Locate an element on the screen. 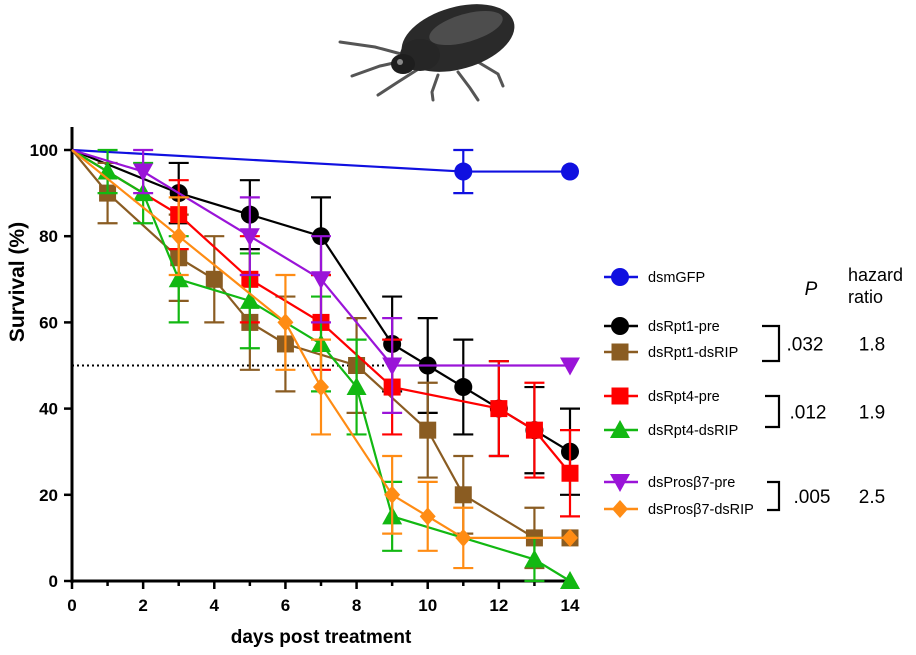  legend-item: dsRpt4-dsRIP is located at coordinates (671, 429).